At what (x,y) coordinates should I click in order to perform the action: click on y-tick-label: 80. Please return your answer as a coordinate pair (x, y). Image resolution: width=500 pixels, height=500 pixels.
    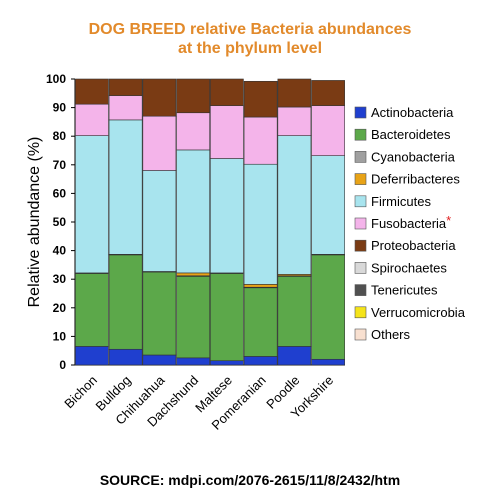
    Looking at the image, I should click on (60, 136).